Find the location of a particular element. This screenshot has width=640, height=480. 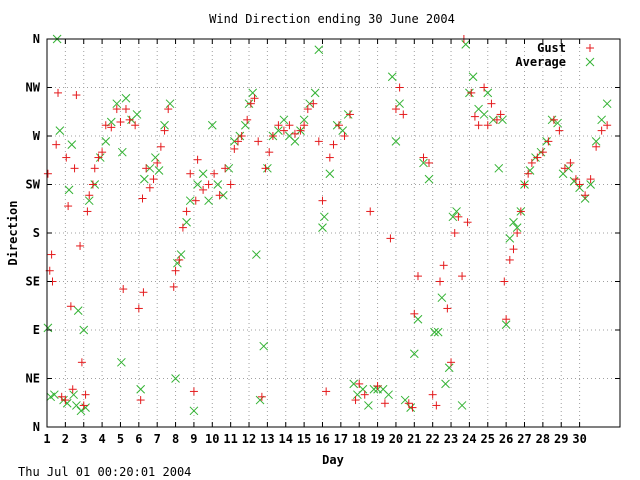

x-tick-label: 25 is located at coordinates (488, 439).